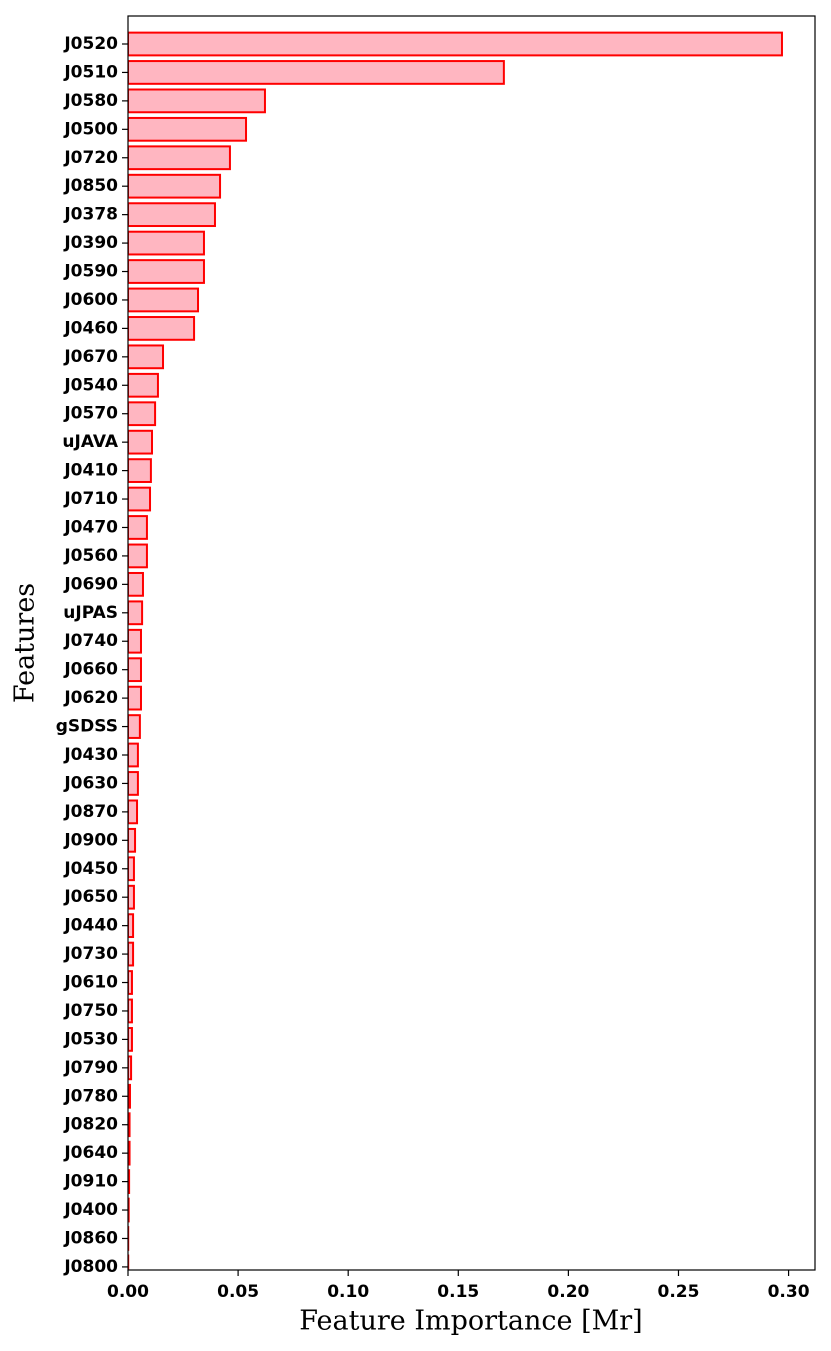 Image resolution: width=831 pixels, height=1351 pixels. Describe the element at coordinates (90, 385) in the screenshot. I see `y-tick-label: J0540` at that location.